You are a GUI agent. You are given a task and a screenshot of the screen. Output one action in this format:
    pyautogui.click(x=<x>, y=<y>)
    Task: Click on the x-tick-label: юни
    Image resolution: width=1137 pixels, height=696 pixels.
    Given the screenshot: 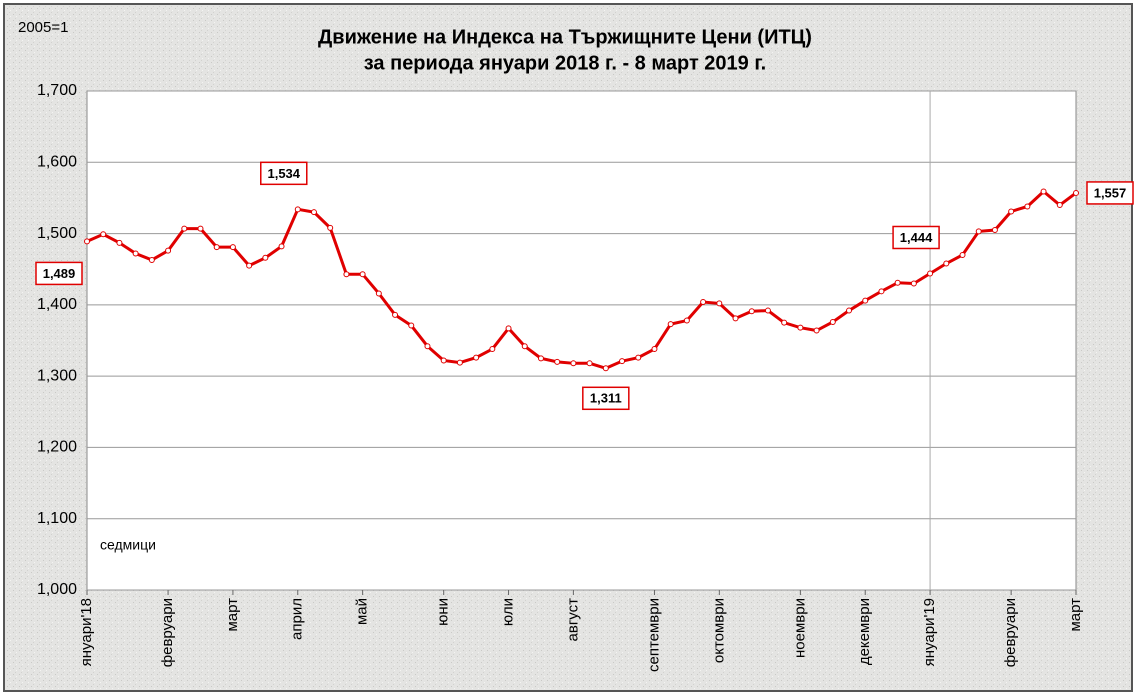 What is the action you would take?
    pyautogui.click(x=443, y=612)
    